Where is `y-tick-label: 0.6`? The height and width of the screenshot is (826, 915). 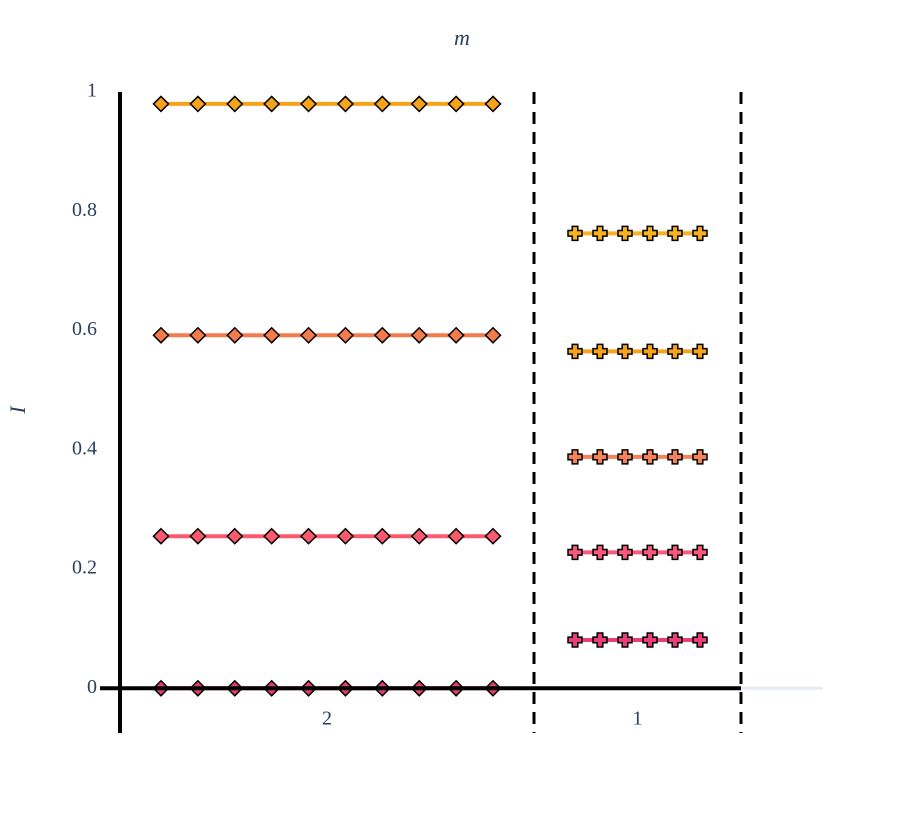 y-tick-label: 0.6 is located at coordinates (84, 329).